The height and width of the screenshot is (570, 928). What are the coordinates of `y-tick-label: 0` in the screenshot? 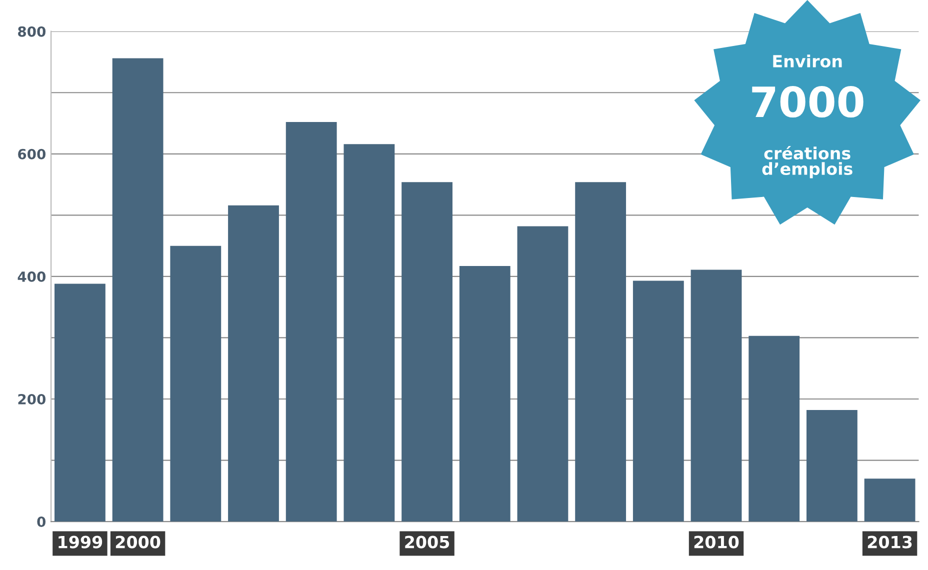 It's located at (41, 522).